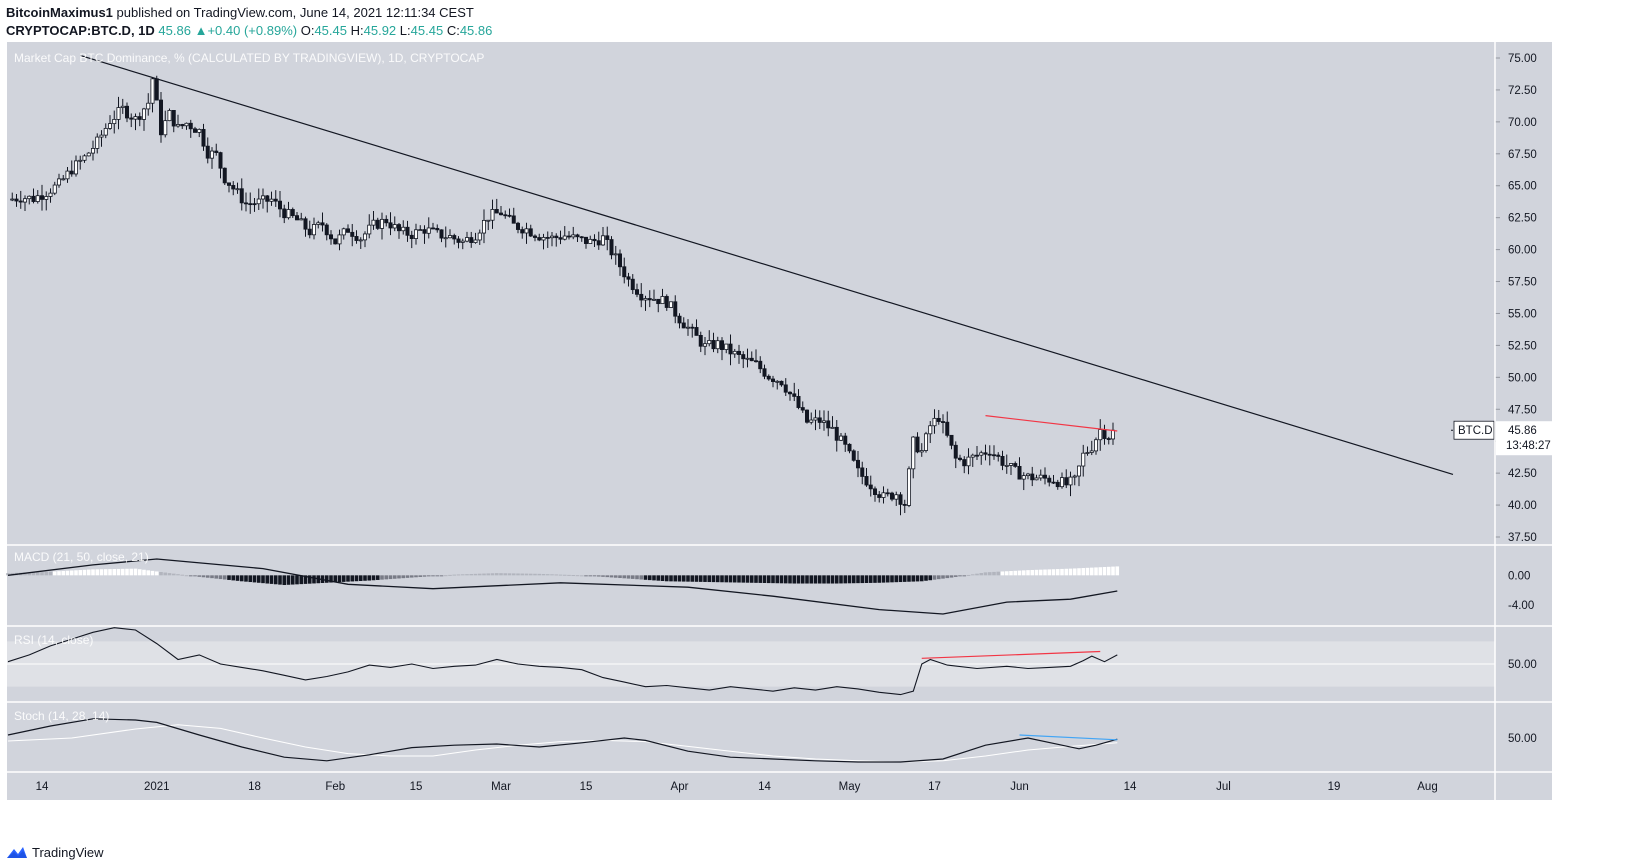 This screenshot has width=1627, height=867. Describe the element at coordinates (562, 661) in the screenshot. I see `rsi-line` at that location.